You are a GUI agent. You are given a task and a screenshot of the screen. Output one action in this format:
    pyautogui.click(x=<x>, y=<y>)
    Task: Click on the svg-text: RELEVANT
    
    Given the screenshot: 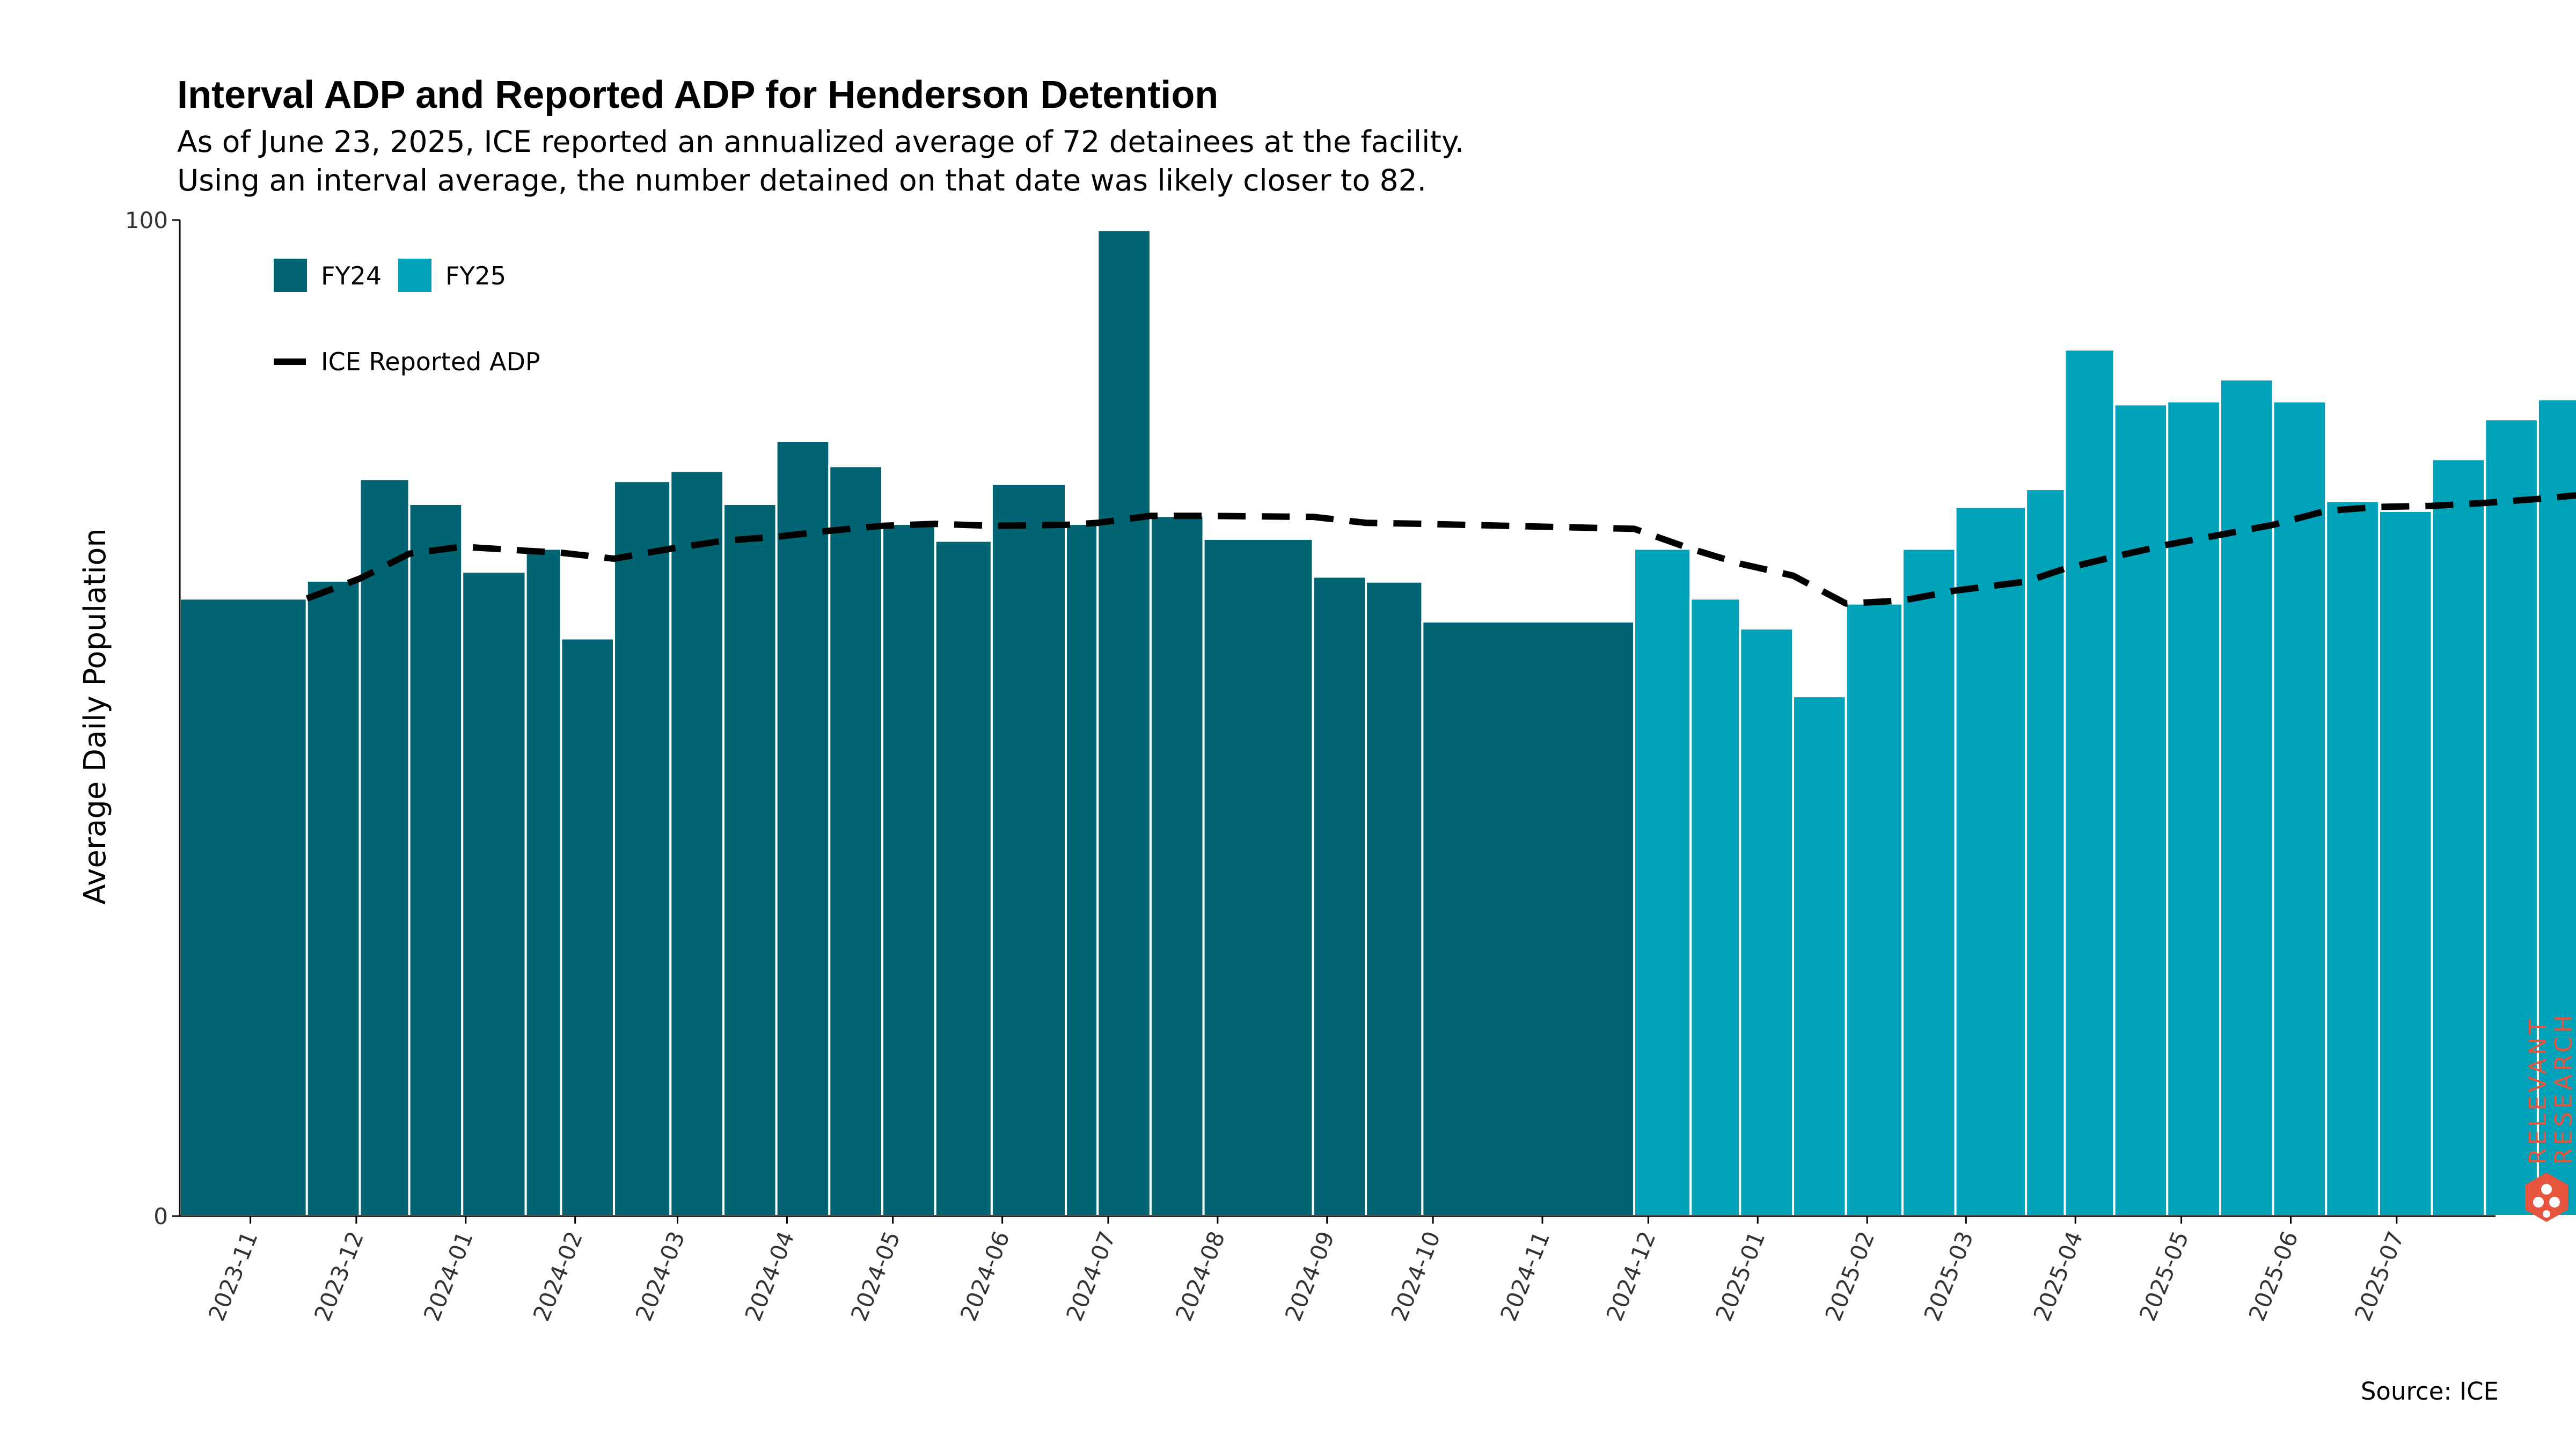 What is the action you would take?
    pyautogui.click(x=2538, y=1090)
    